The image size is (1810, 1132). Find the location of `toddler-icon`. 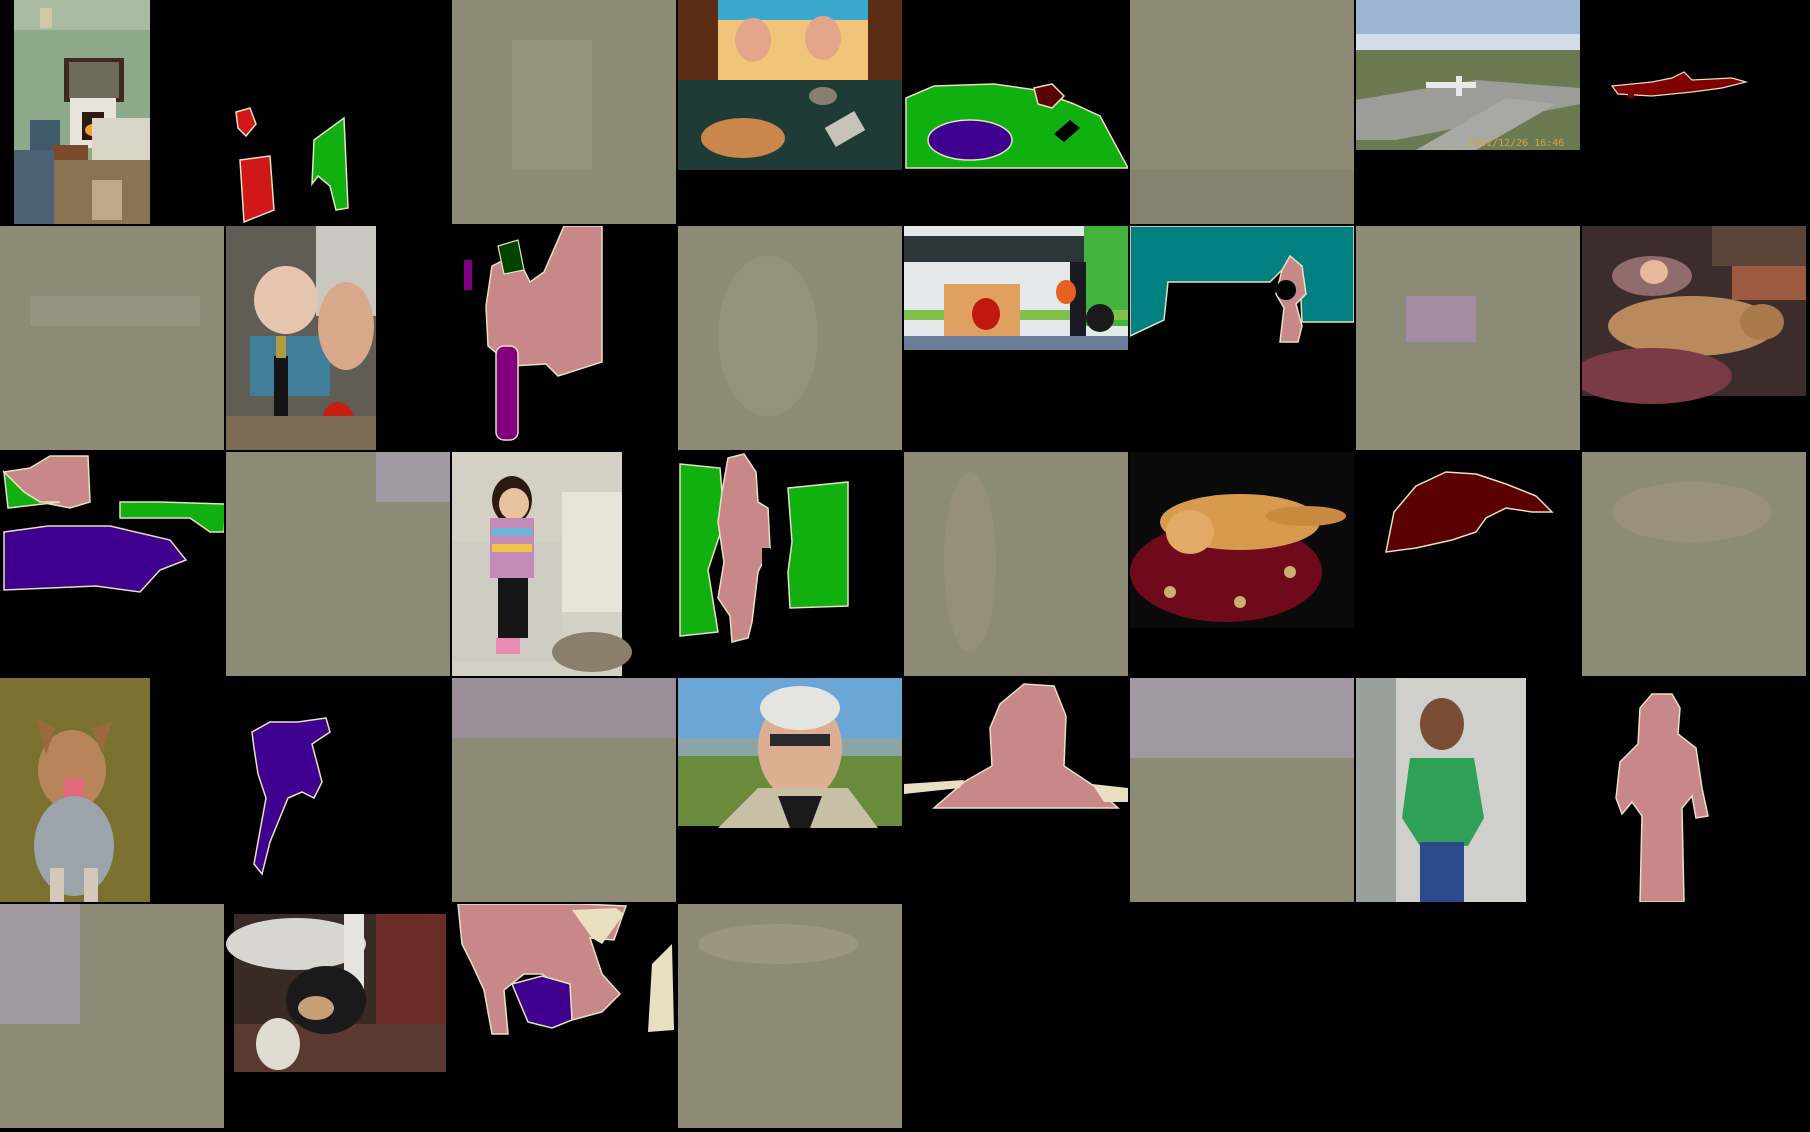

toddler-icon is located at coordinates (564, 564).